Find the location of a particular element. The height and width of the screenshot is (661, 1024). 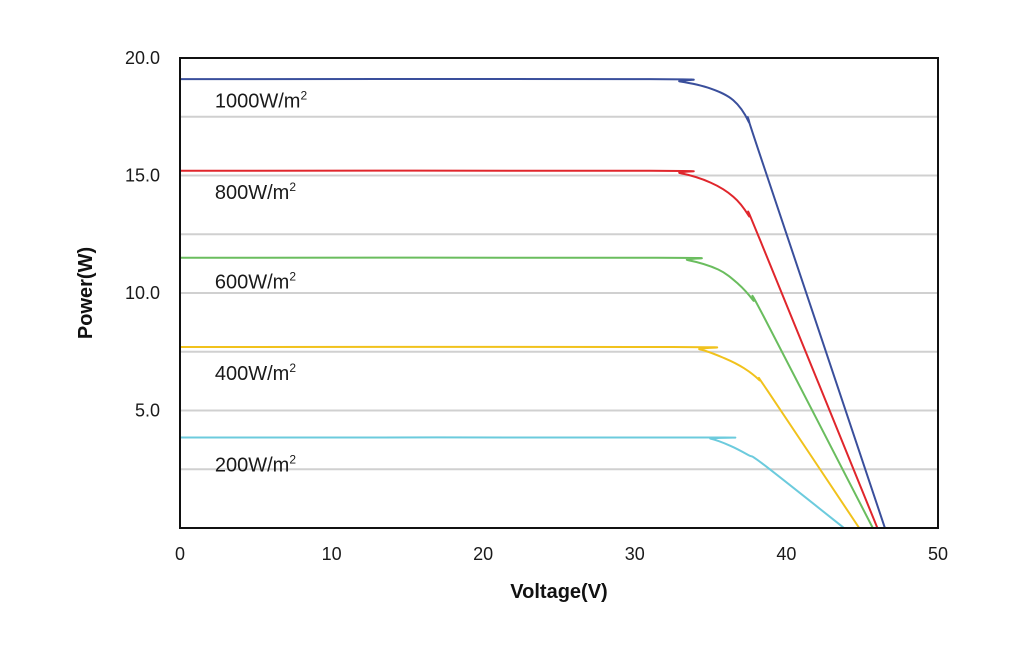

x-axis-tick-labels: 0 10 20 30 40 50 is located at coordinates (561, 554).